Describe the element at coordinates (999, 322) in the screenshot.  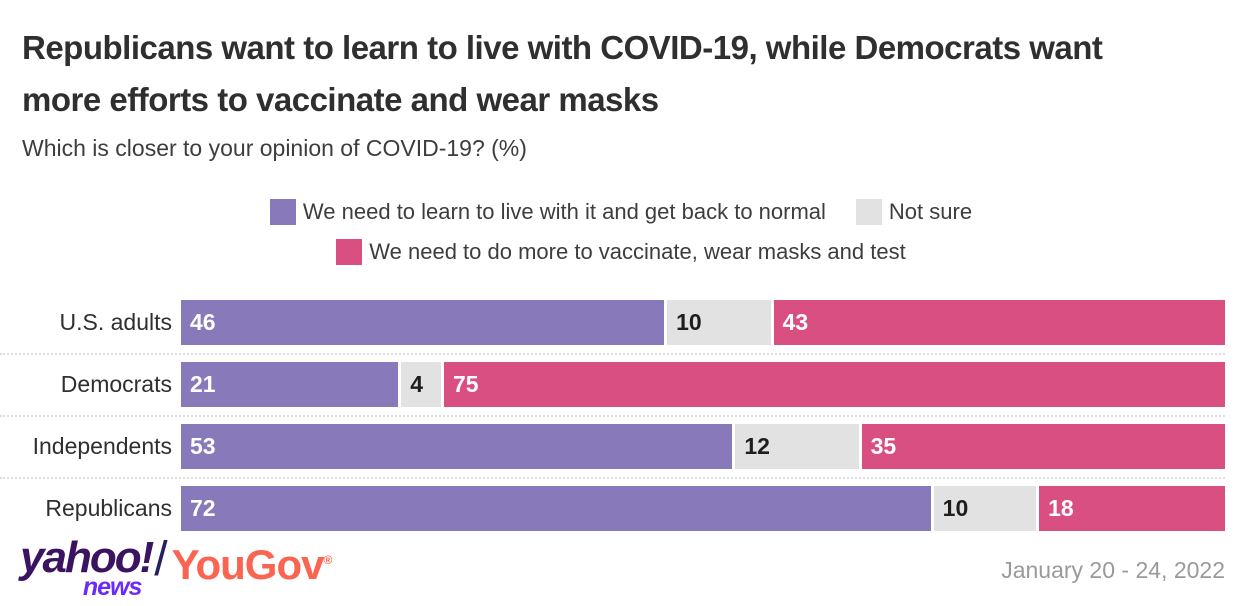
I see `bar-segment-do-more: 43` at that location.